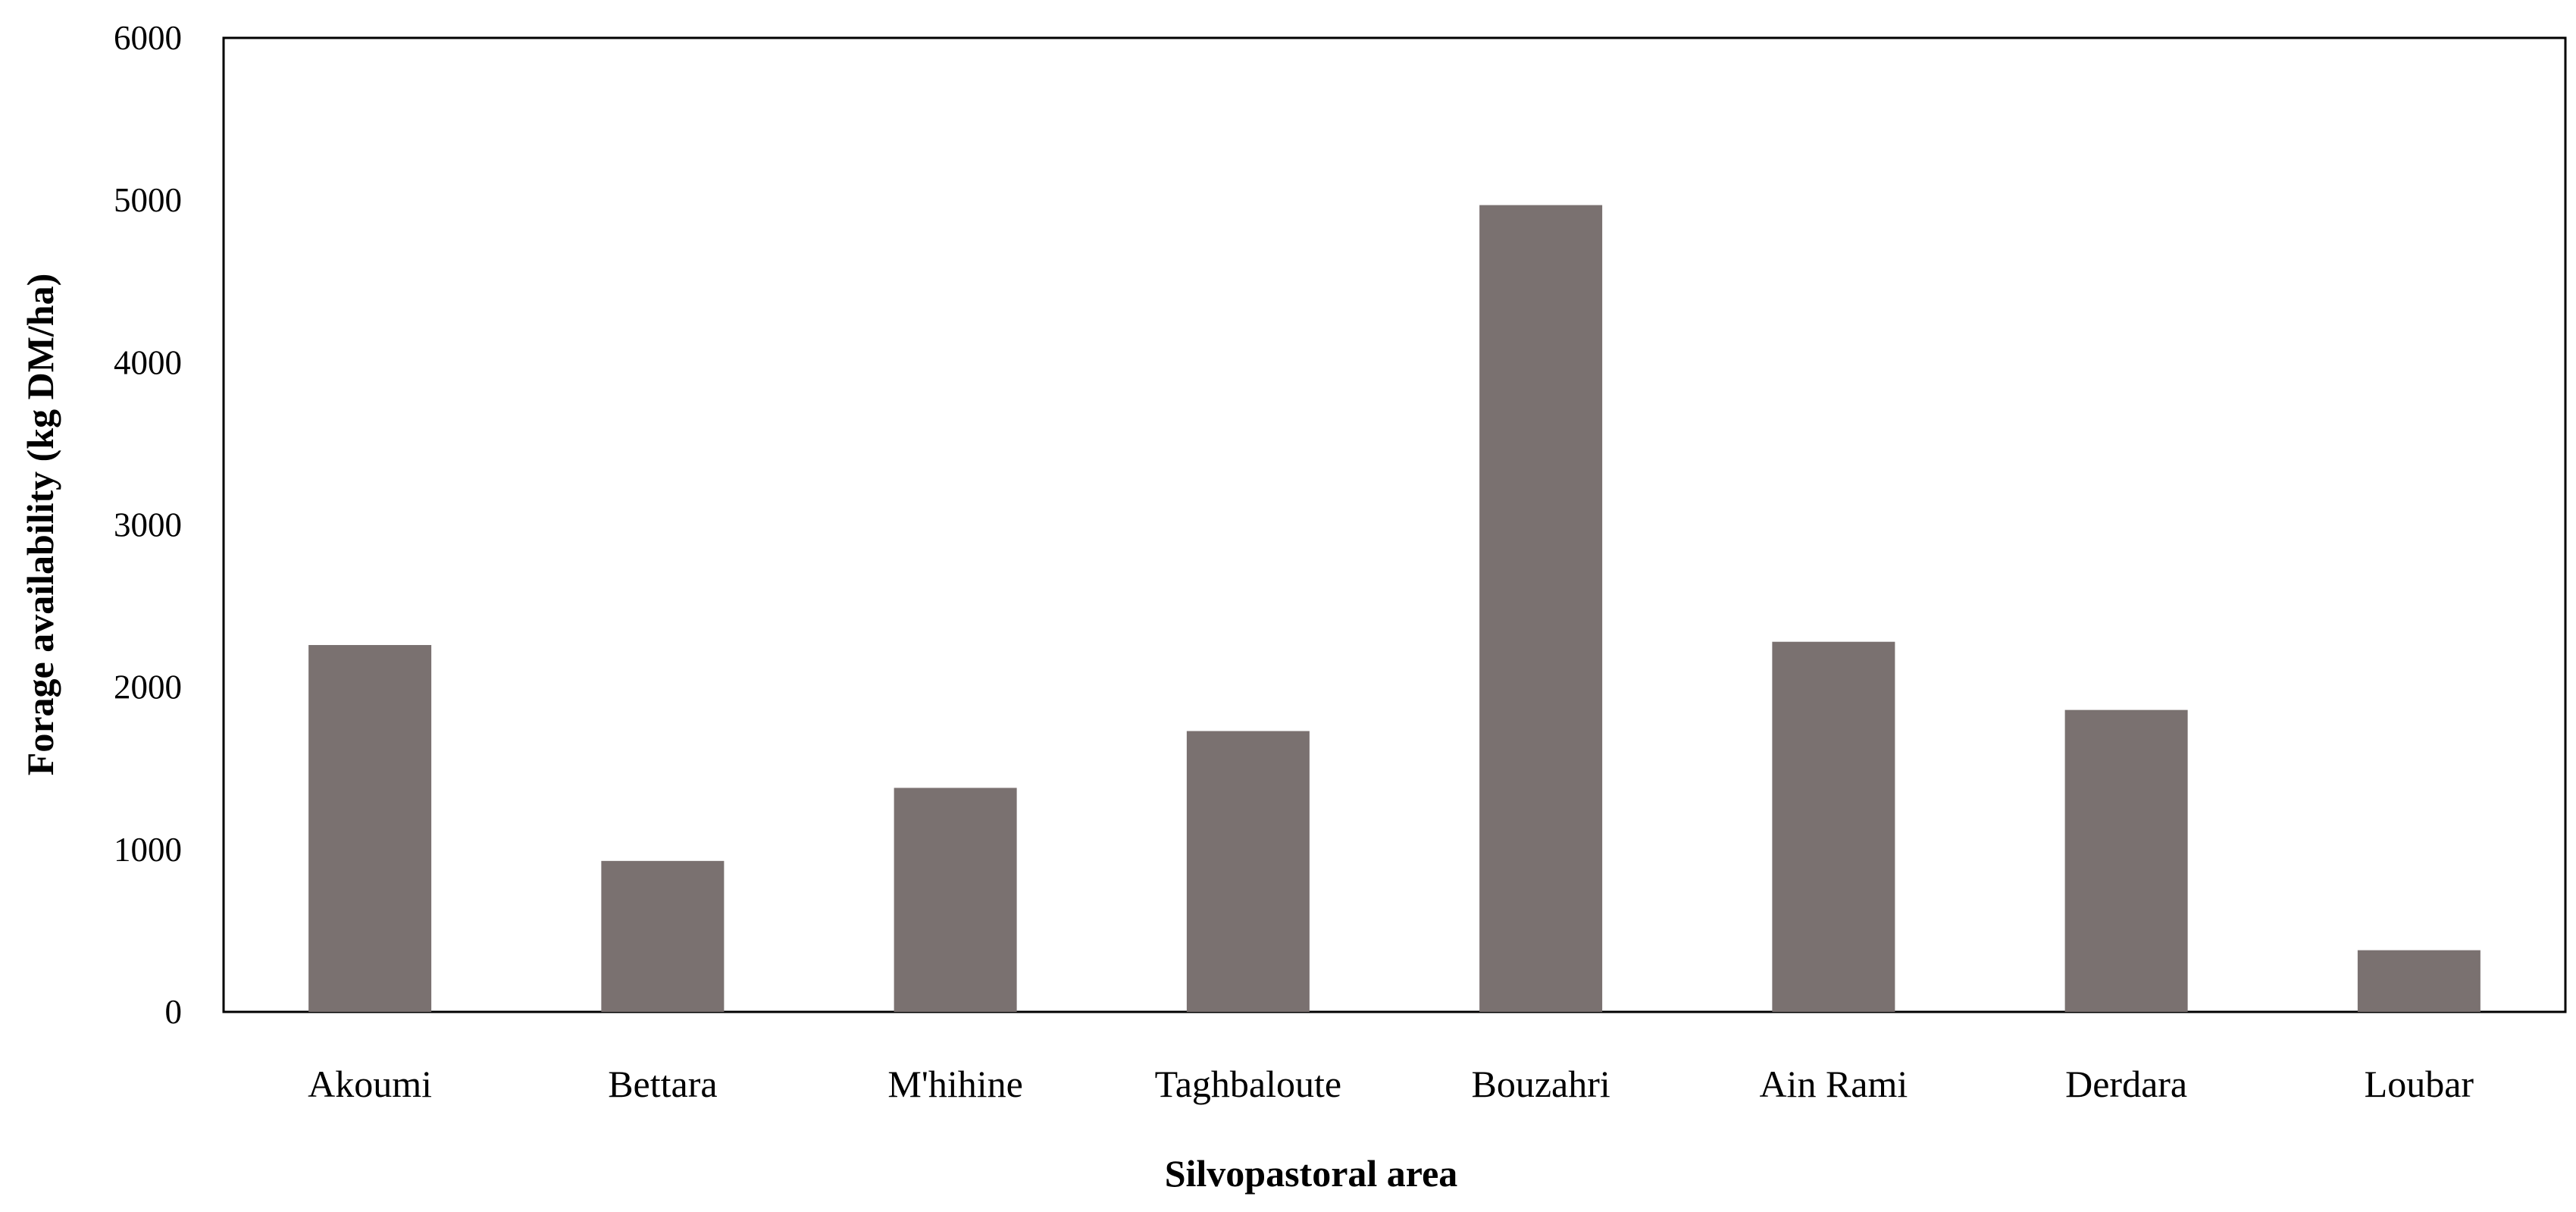  I want to click on y-tick-label: 6000, so click(148, 38).